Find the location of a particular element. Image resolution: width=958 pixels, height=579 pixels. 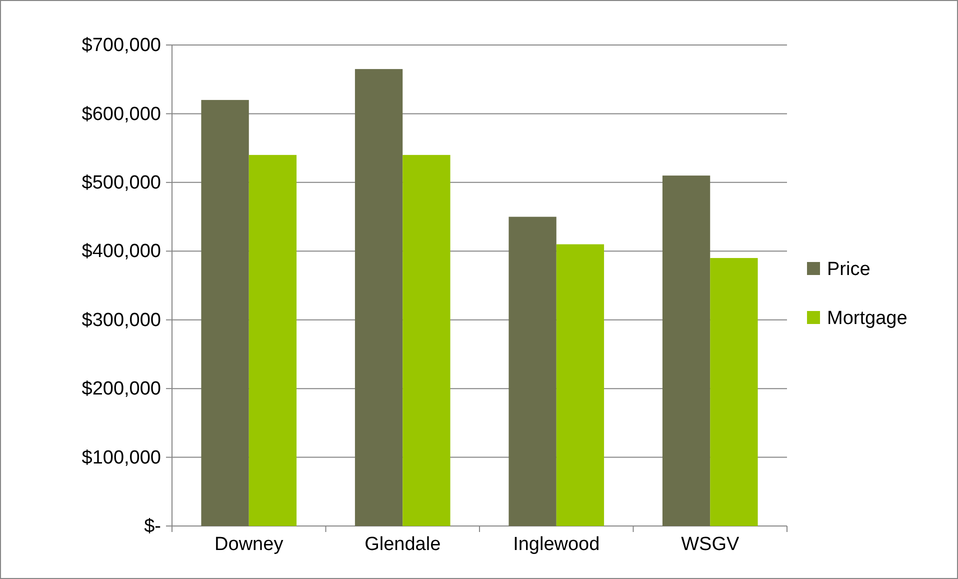

y-tick-label: $- is located at coordinates (152, 527).